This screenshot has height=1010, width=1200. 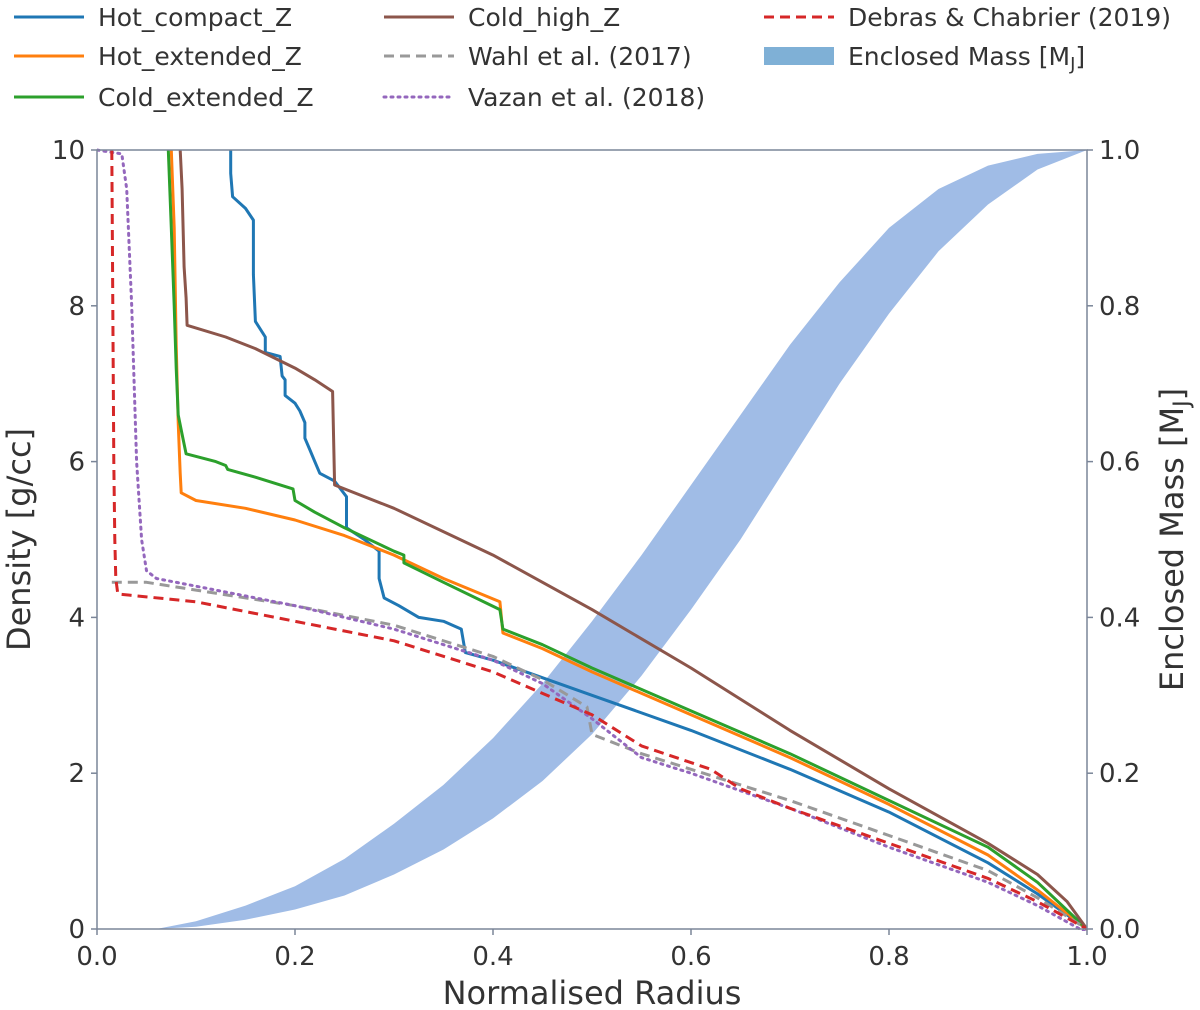 What do you see at coordinates (76, 463) in the screenshot?
I see `y-tick-label: 6` at bounding box center [76, 463].